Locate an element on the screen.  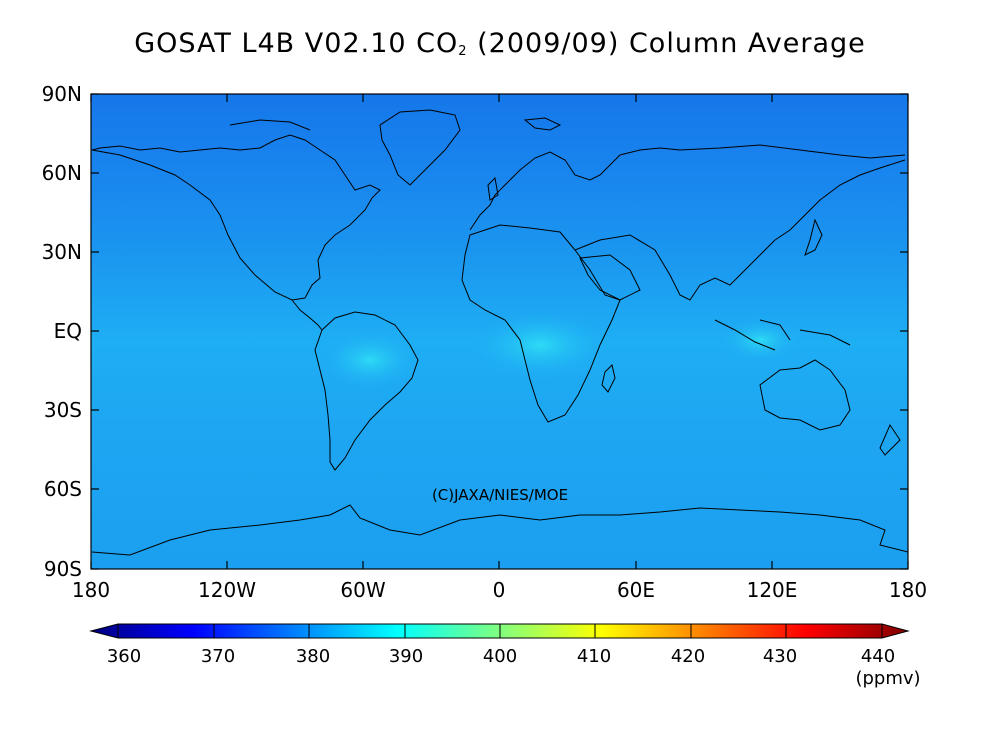
colorbar-tick-label: 410 is located at coordinates (594, 656).